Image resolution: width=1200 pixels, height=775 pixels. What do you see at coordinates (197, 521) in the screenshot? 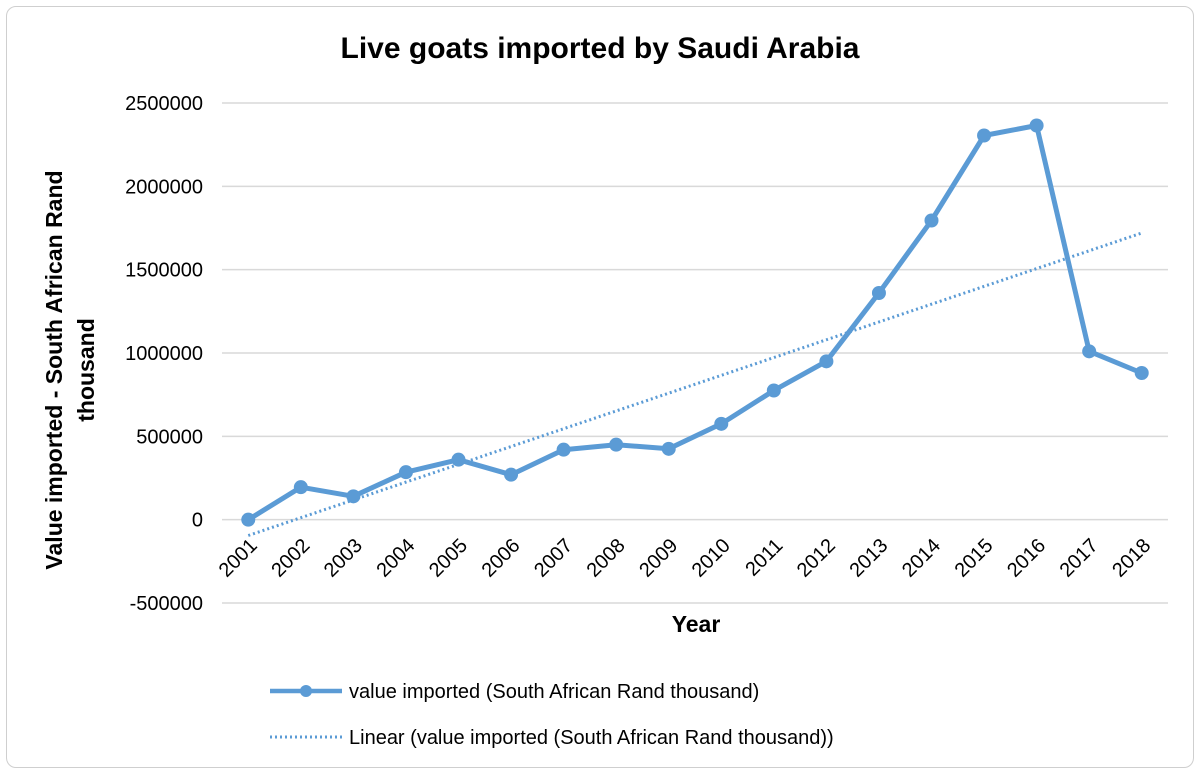
I see `y-tick-label: 0` at bounding box center [197, 521].